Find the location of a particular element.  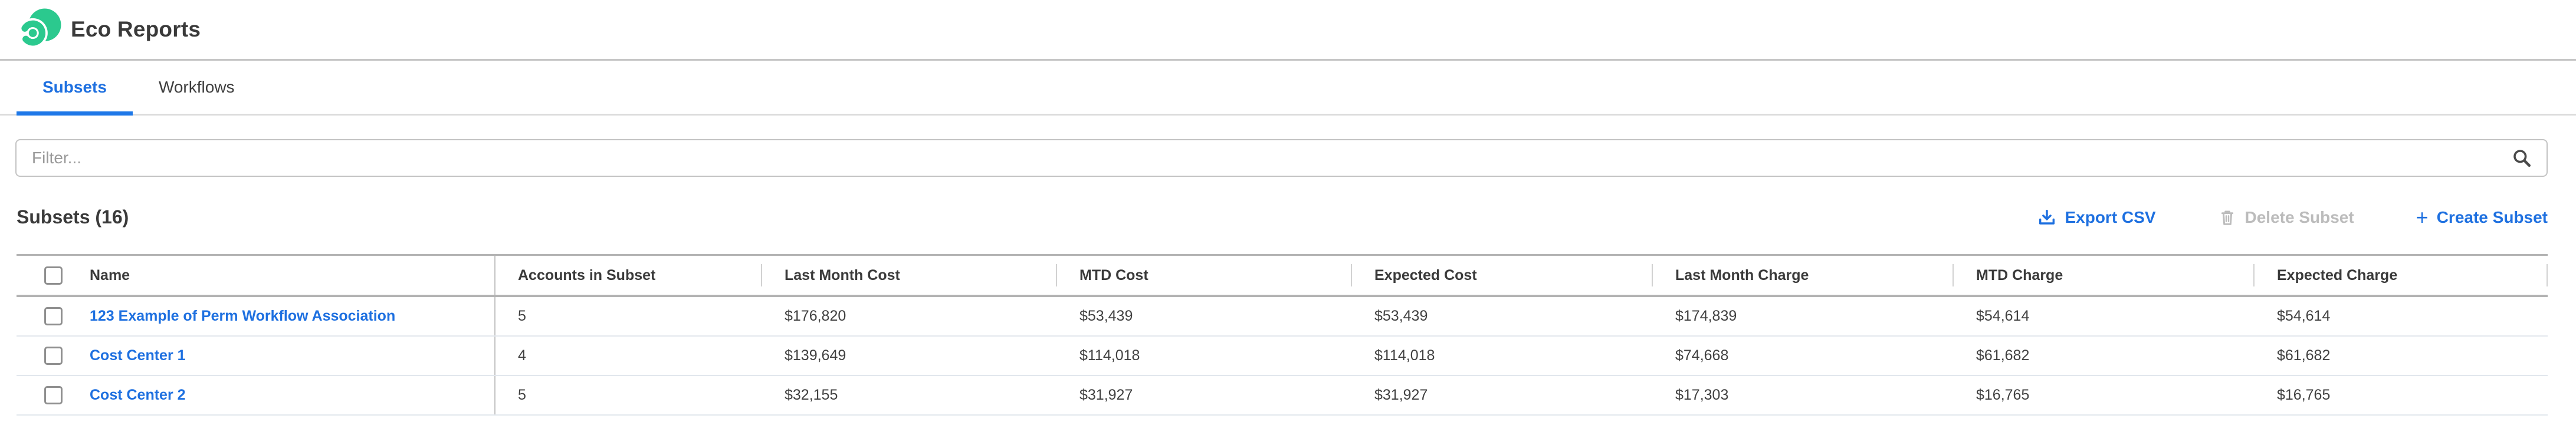

row-cell-mtd-cost: $114,018 is located at coordinates (1109, 355).